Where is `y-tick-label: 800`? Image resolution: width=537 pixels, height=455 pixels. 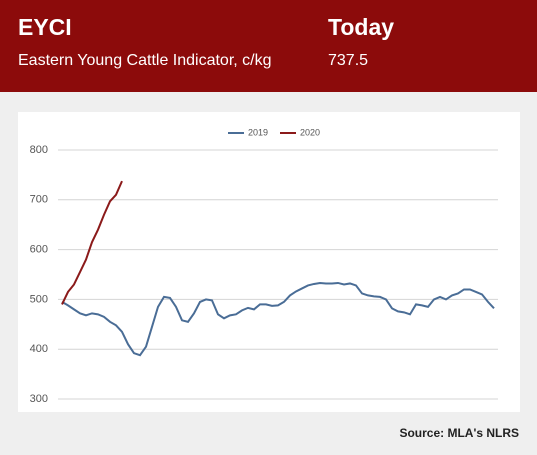
y-tick-label: 800 is located at coordinates (39, 150).